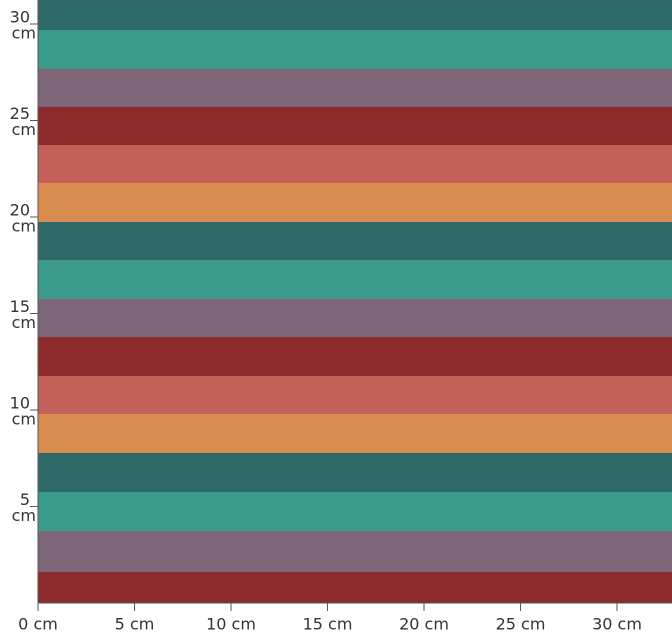 This screenshot has height=640, width=672. What do you see at coordinates (25, 499) in the screenshot?
I see `y-scale-number: 5` at bounding box center [25, 499].